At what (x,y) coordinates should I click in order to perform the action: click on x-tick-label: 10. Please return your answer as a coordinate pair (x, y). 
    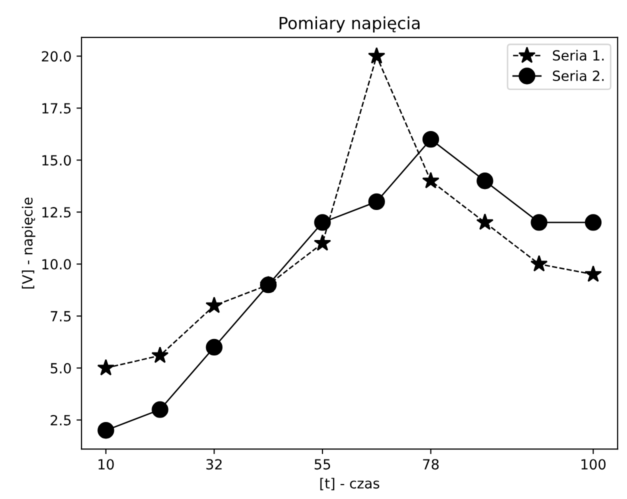
    Looking at the image, I should click on (106, 464).